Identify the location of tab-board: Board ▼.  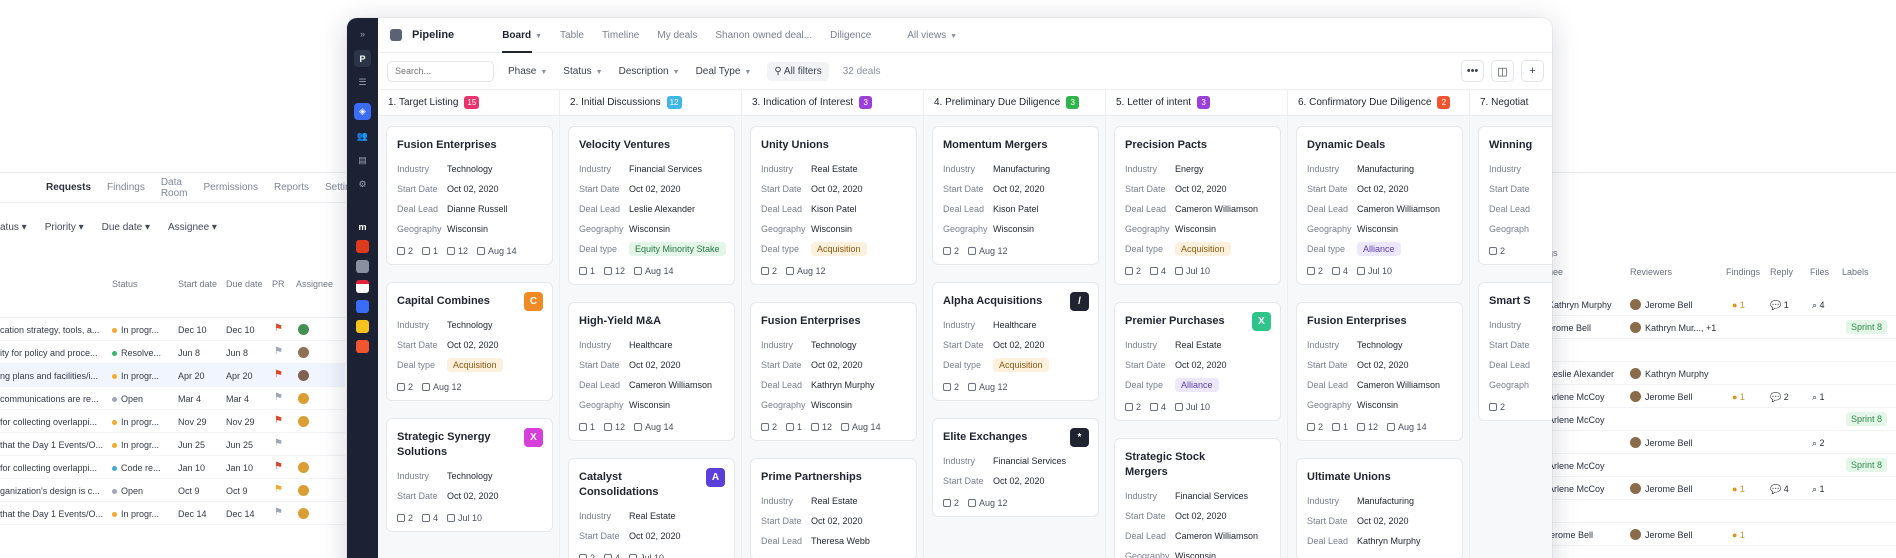
(522, 41).